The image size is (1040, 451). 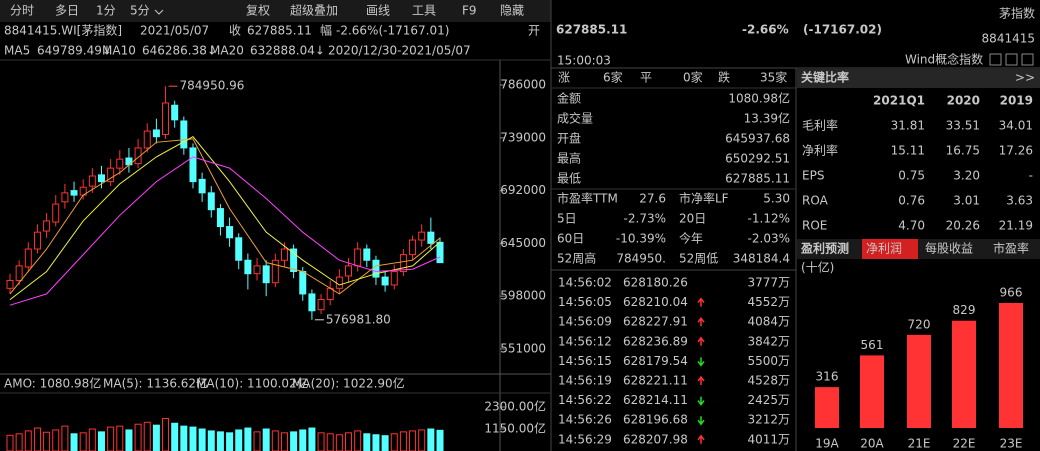 I want to click on toolbar-button: 分时, so click(x=22, y=11).